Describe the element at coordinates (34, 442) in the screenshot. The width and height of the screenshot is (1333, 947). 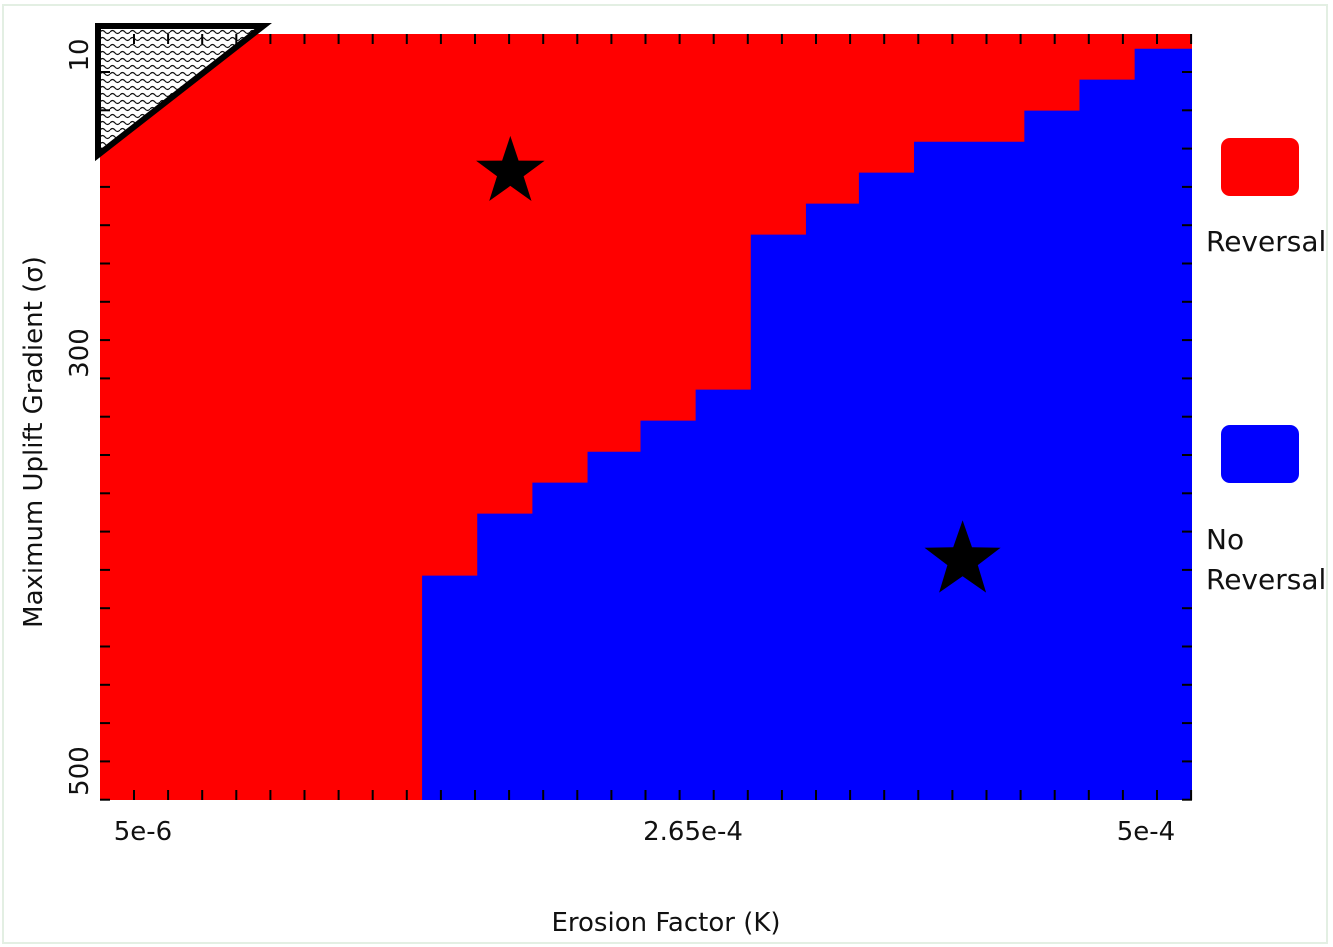
I see `y-axis-title: Maximum Uplift Gradient (σ)` at that location.